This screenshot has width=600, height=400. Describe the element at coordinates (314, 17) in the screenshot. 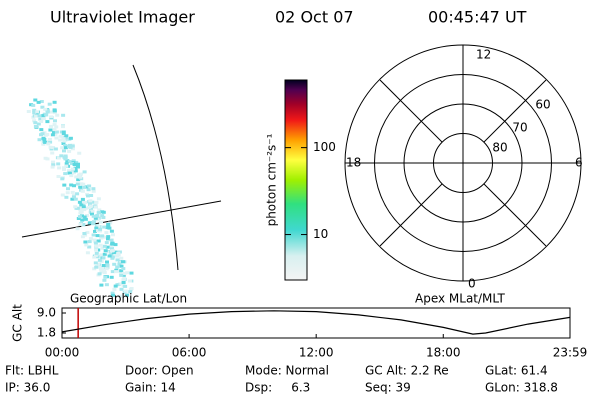

I see `date: 02 Oct 07` at that location.